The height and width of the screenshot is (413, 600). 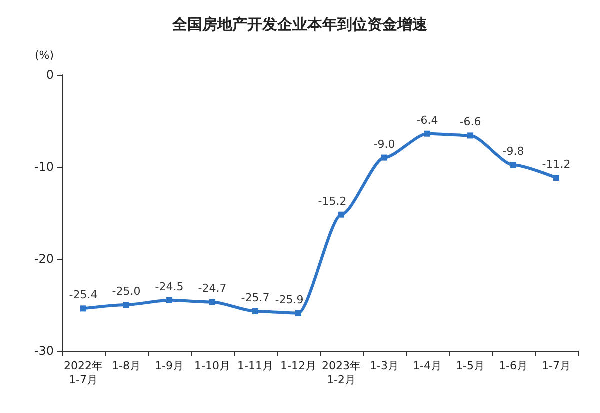 What do you see at coordinates (126, 291) in the screenshot?
I see `data-label: -25.0` at bounding box center [126, 291].